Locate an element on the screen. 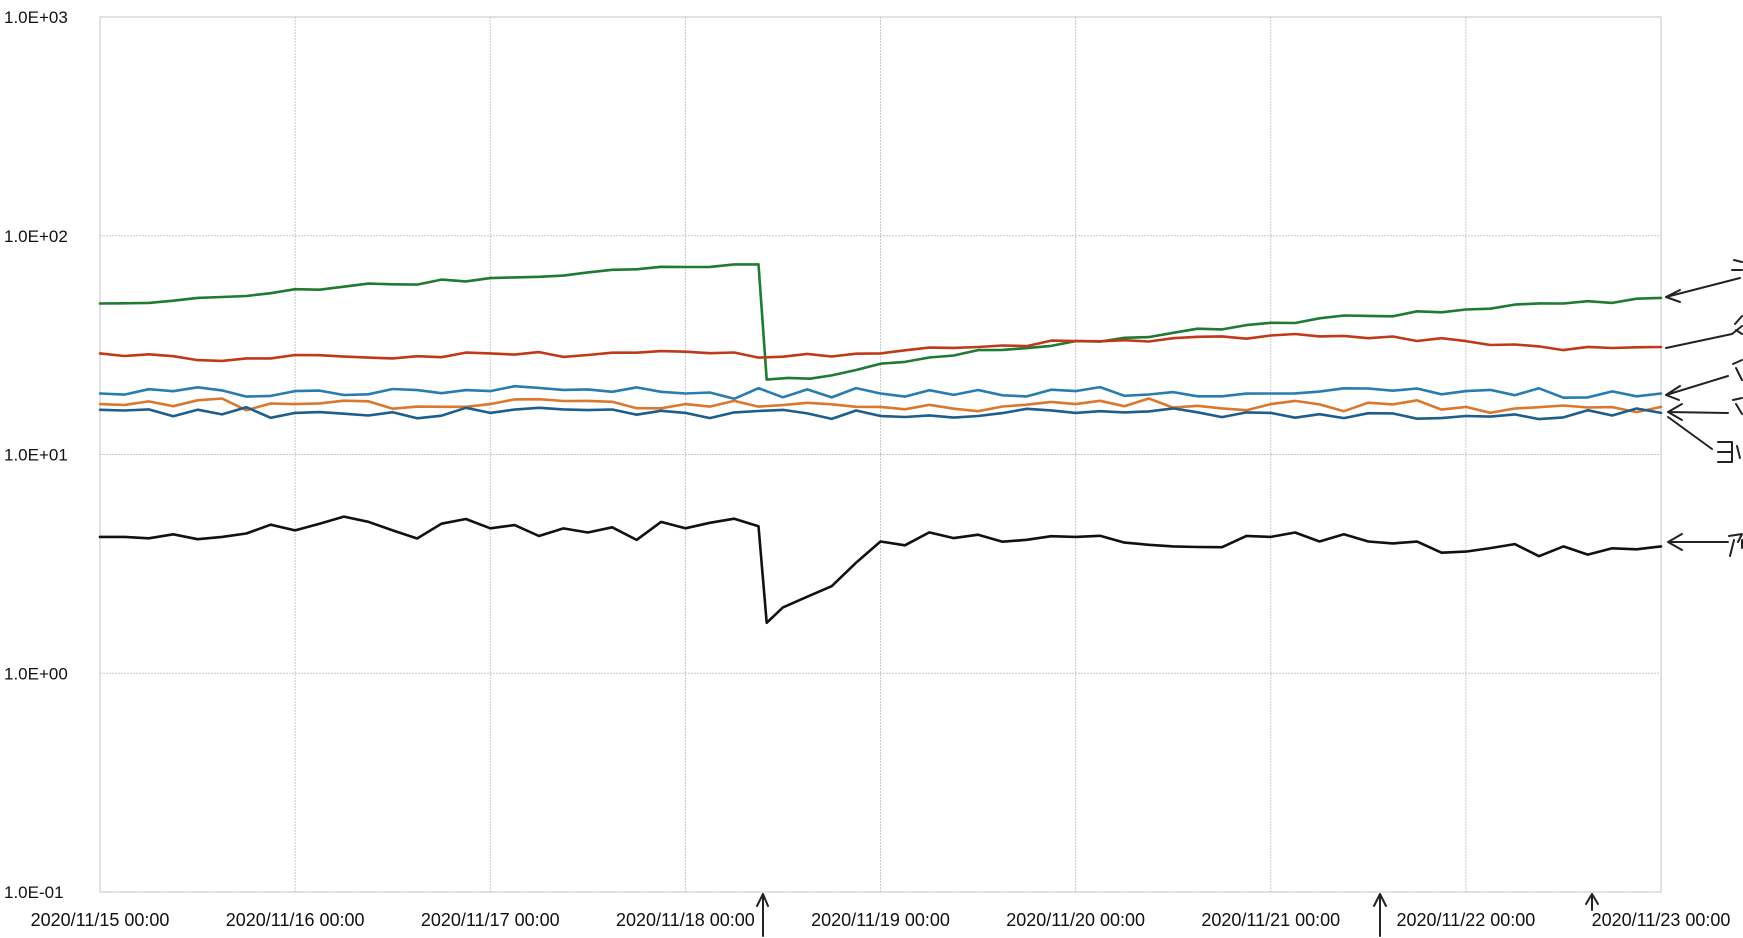  y-tick-label: 1.0E+01 is located at coordinates (36, 455).